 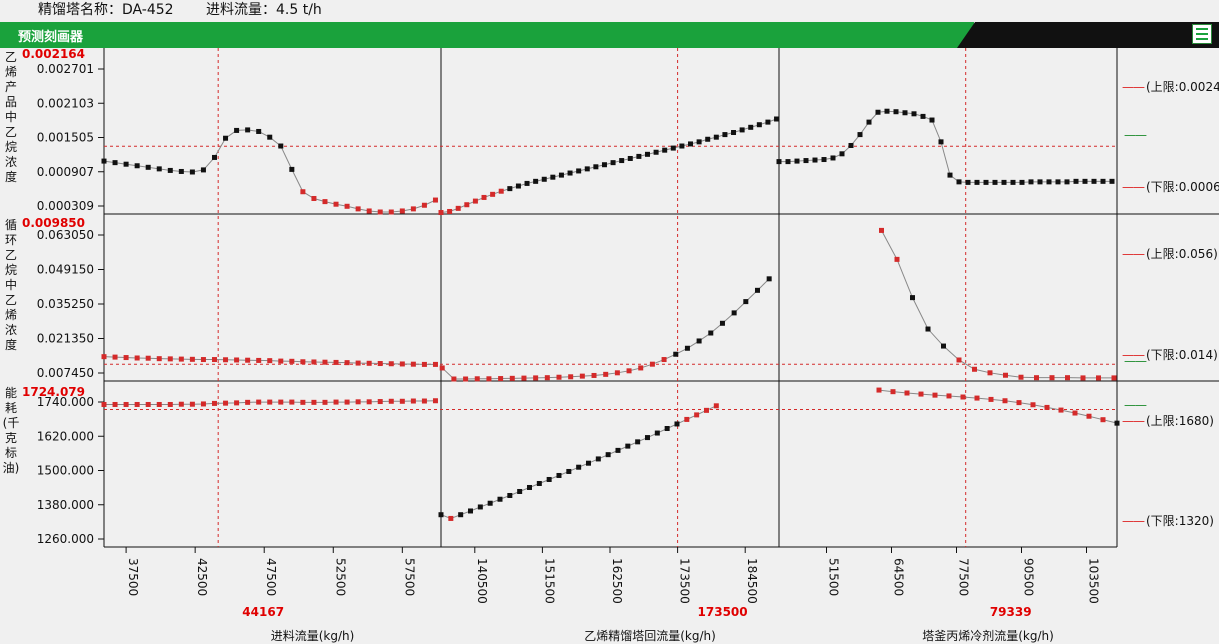 I want to click on x-tick-label: 103500, so click(x=1094, y=581).